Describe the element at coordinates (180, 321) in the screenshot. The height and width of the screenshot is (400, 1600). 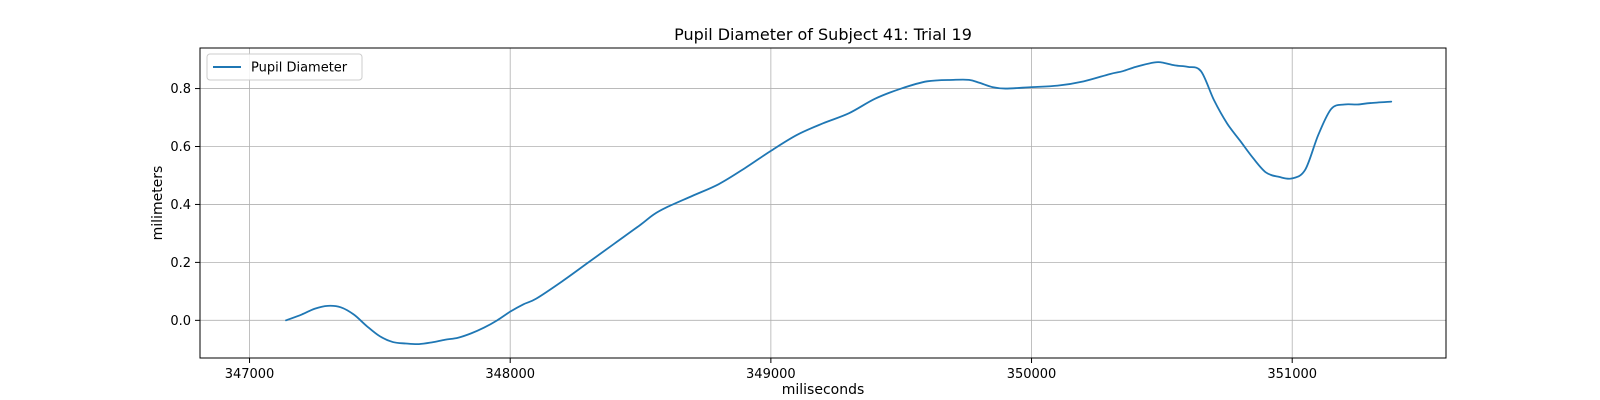
I see `y-tick-label: 0.0` at that location.